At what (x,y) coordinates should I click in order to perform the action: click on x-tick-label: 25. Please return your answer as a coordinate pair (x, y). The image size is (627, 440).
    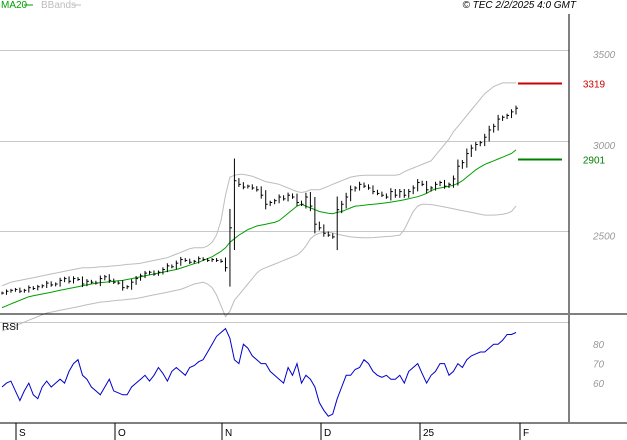
    Looking at the image, I should click on (429, 433).